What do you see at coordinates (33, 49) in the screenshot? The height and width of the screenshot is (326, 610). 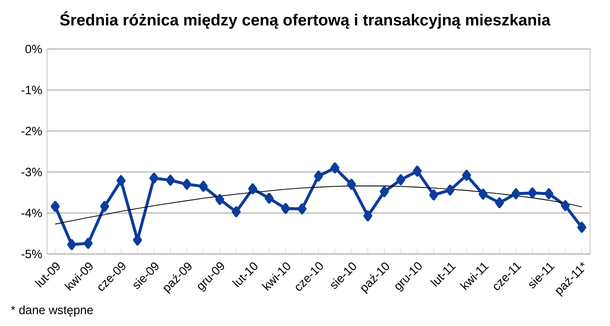 I see `y-tick-label: 0%` at bounding box center [33, 49].